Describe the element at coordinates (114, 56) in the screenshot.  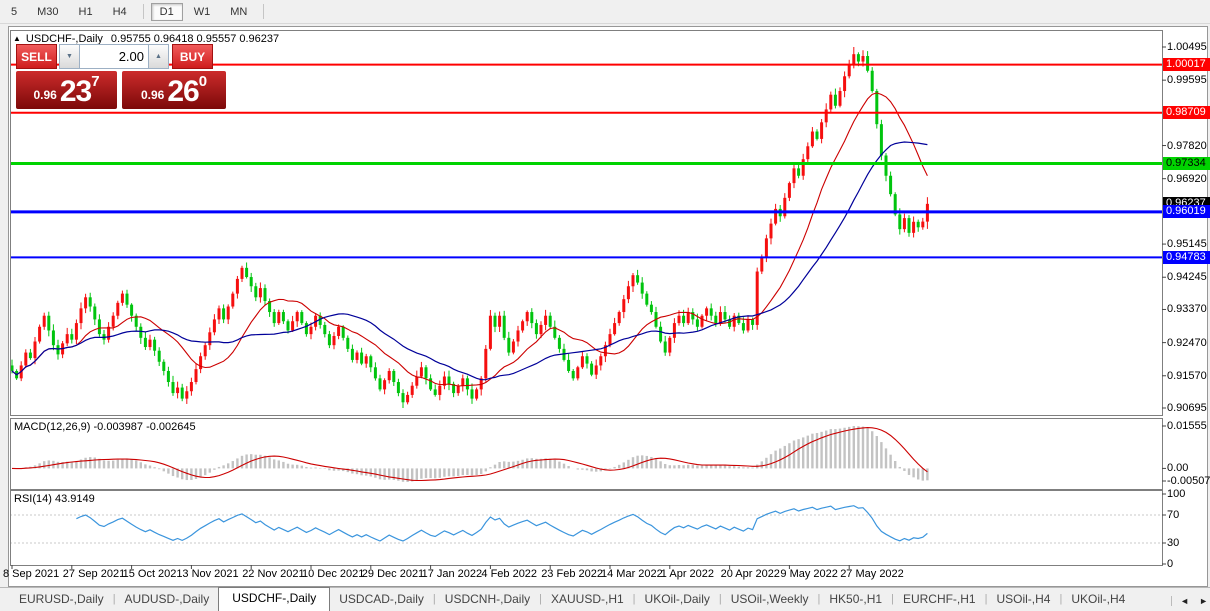
I see `volume-input: 2.00` at that location.